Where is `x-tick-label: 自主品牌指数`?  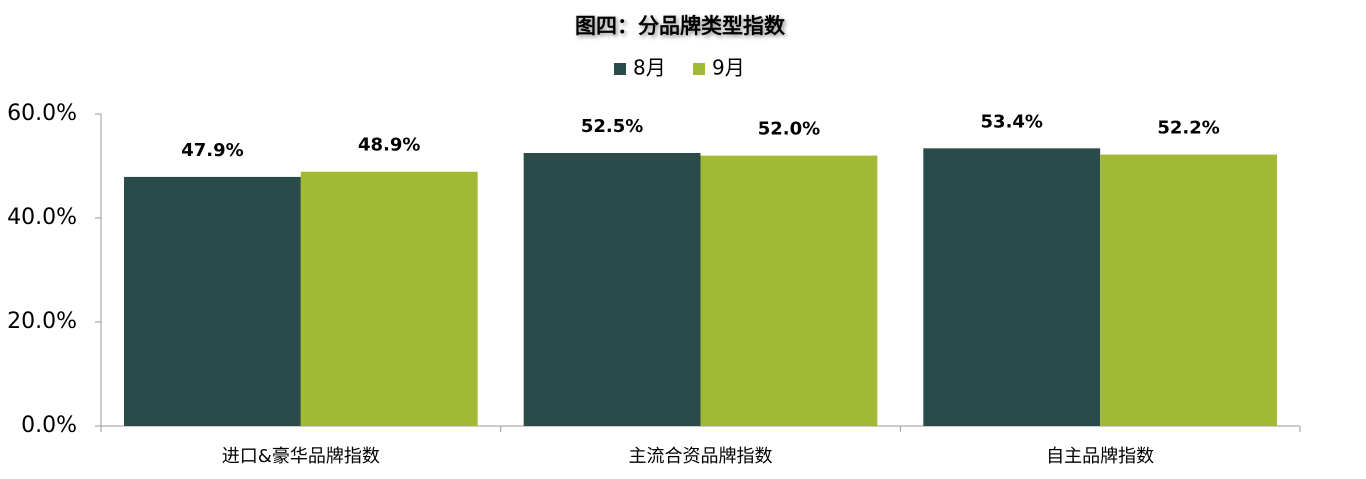 x-tick-label: 自主品牌指数 is located at coordinates (1100, 456).